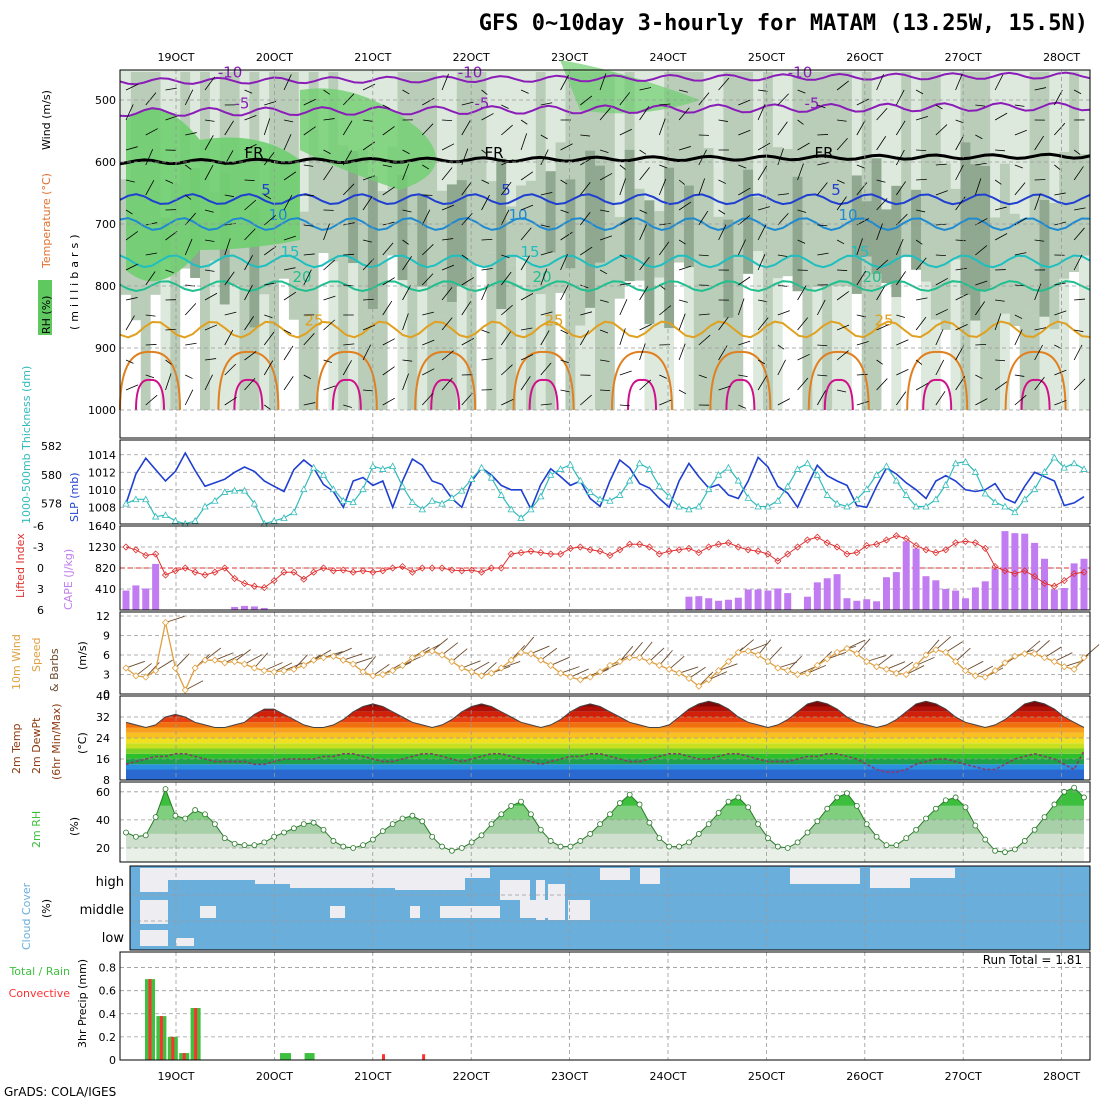 The width and height of the screenshot is (1100, 1100). I want to click on cape-tick: 1230, so click(102, 547).